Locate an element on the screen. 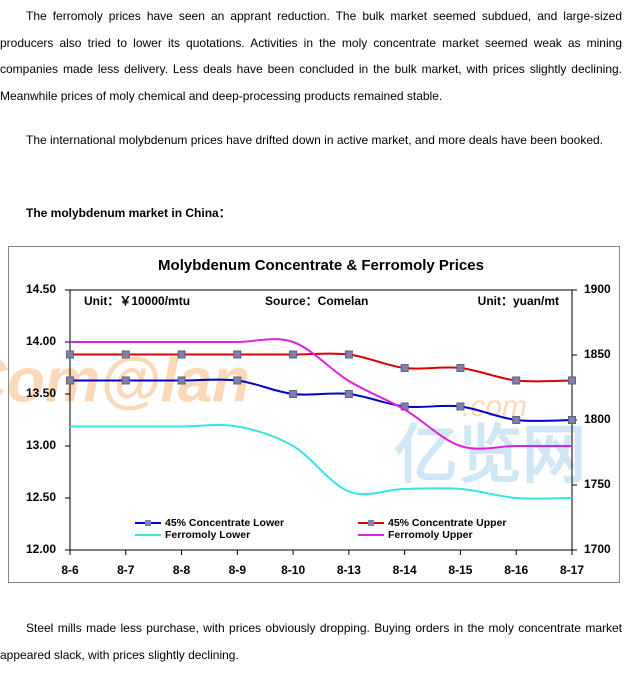 The image size is (624, 681). x-tick-label: 8-7 is located at coordinates (126, 570).